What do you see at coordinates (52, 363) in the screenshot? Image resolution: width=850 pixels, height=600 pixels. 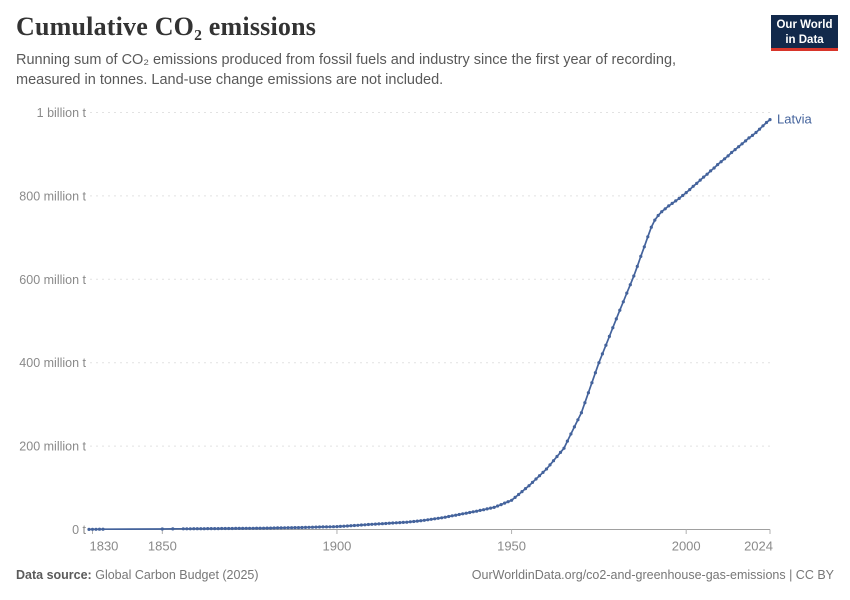 I see `y-axis-tick-label: 400 million t` at bounding box center [52, 363].